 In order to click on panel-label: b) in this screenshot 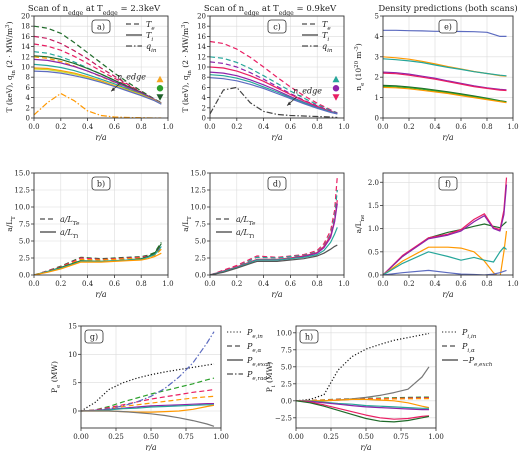, I will do `click(101, 184)`.